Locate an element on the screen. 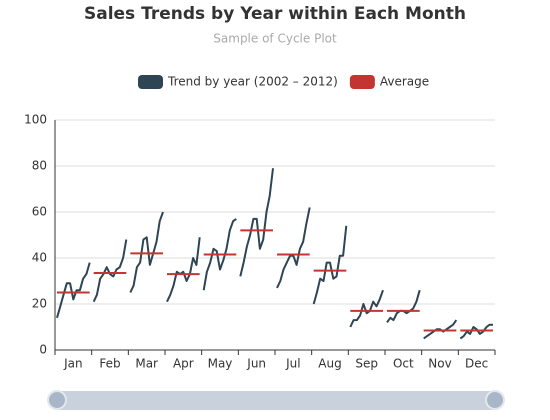 The width and height of the screenshot is (550, 420). x-tick-label: Oct is located at coordinates (403, 364).